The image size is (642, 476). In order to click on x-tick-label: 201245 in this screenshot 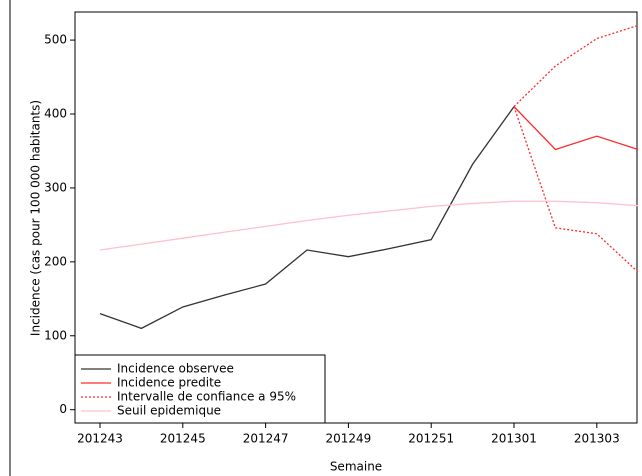, I will do `click(183, 439)`.